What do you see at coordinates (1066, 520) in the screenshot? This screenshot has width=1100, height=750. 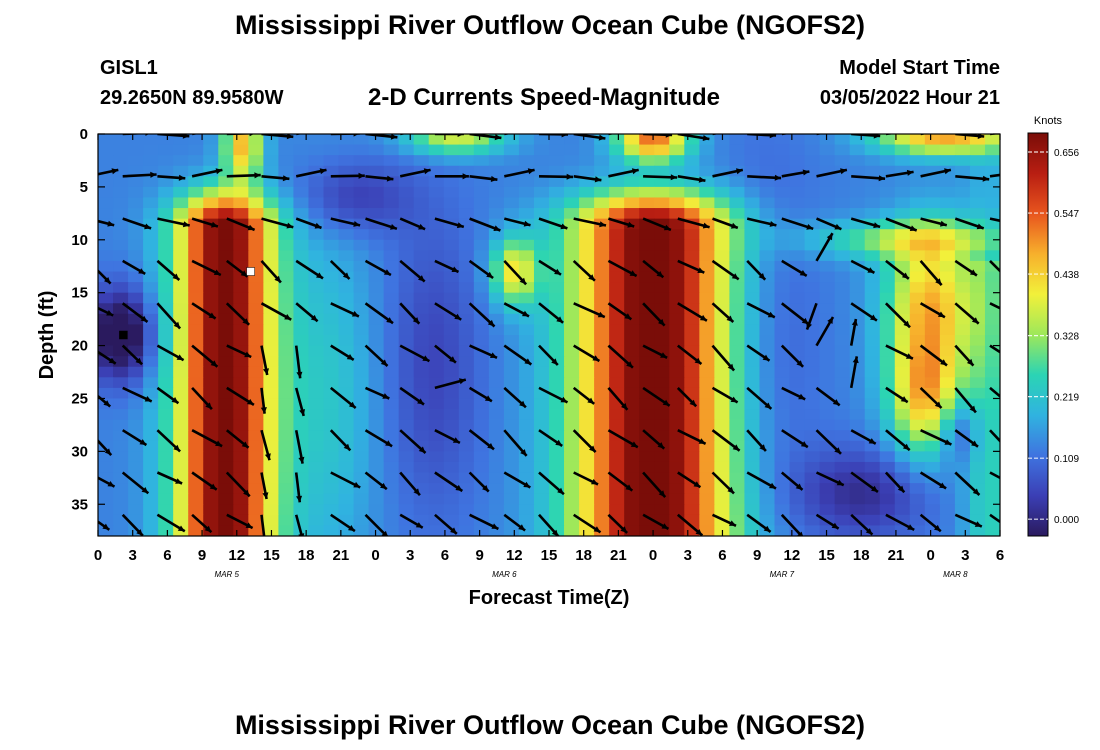 I see `colorbar-tick-label: 0.000` at bounding box center [1066, 520].